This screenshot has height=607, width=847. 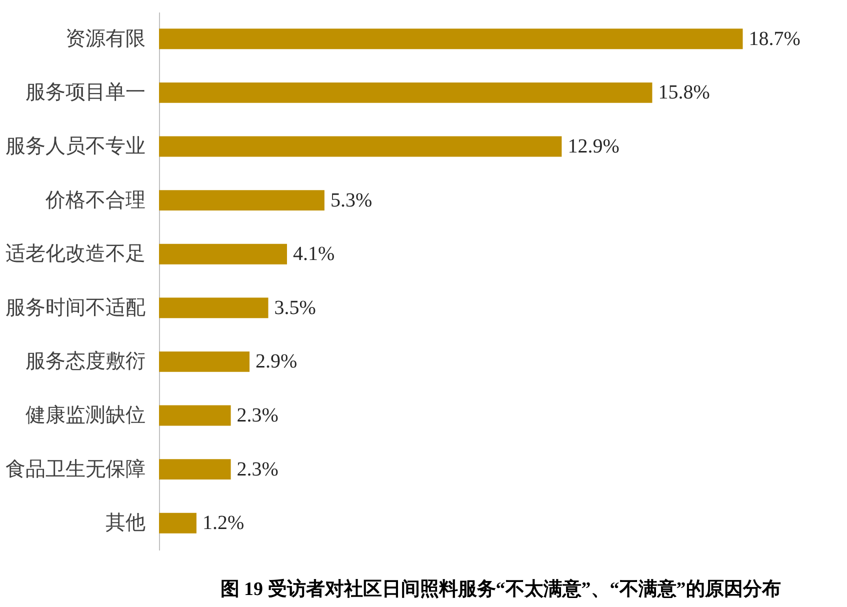 What do you see at coordinates (86, 93) in the screenshot?
I see `y-tick-label: 服务项目单一` at bounding box center [86, 93].